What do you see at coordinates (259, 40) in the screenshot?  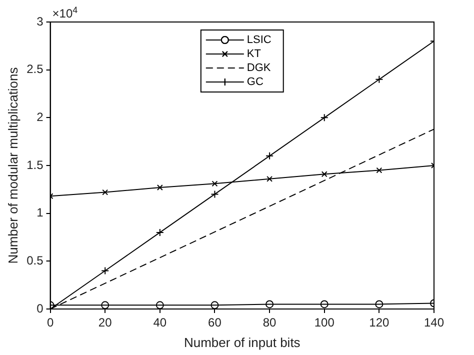 I see `legend-label: LSIC` at bounding box center [259, 40].